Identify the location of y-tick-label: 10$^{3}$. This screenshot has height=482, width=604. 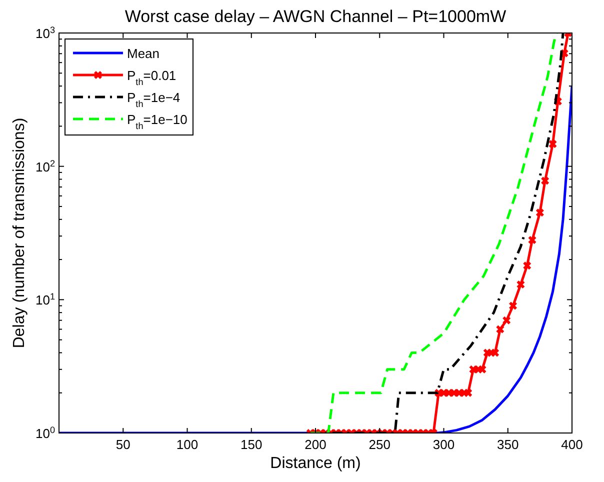
(45, 33).